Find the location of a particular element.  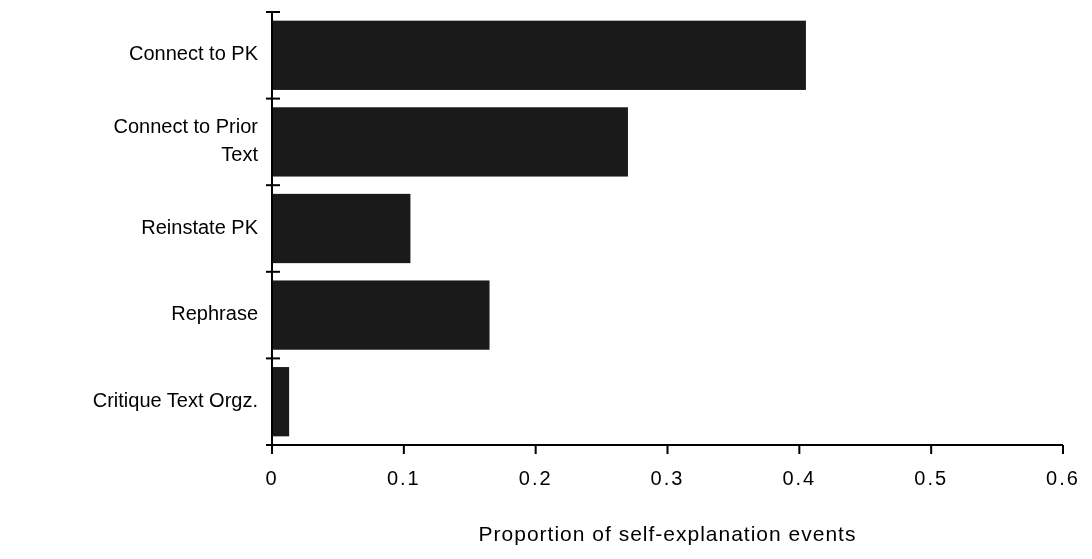

y-tick-label: Rephrase is located at coordinates (214, 313).